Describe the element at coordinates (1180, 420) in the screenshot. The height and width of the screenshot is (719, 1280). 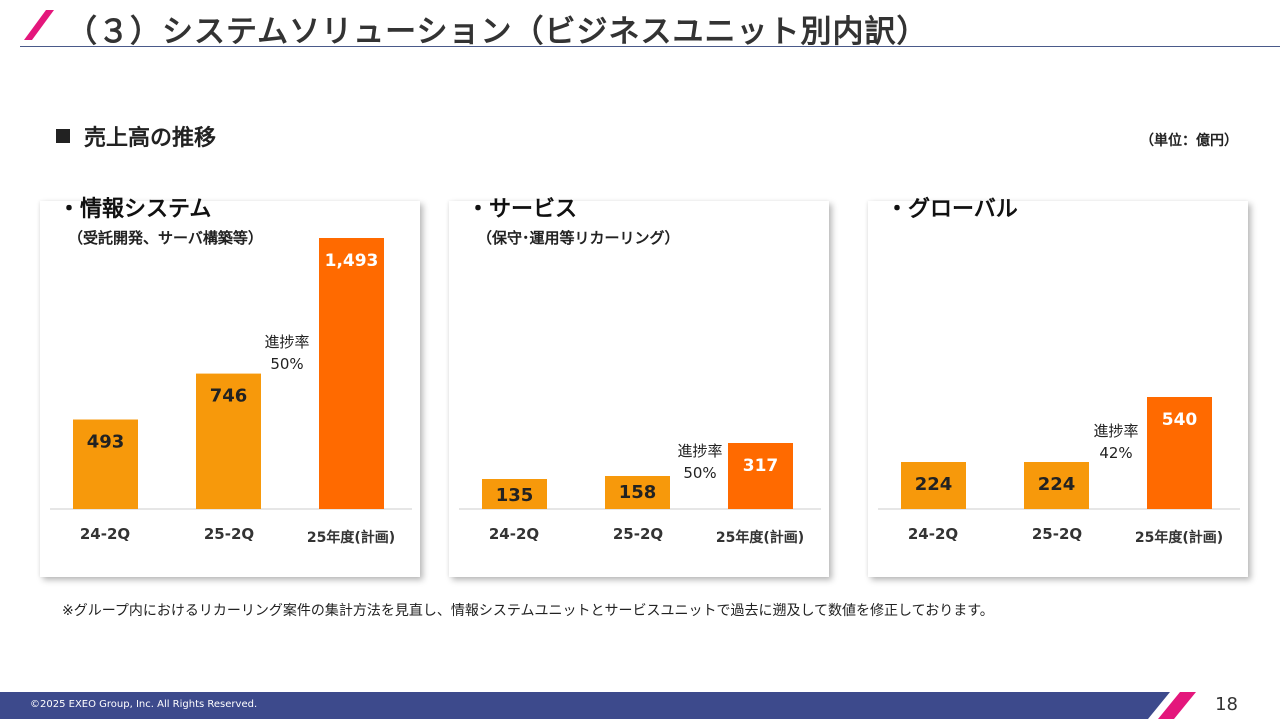
I see `bar-value-label: 540` at that location.